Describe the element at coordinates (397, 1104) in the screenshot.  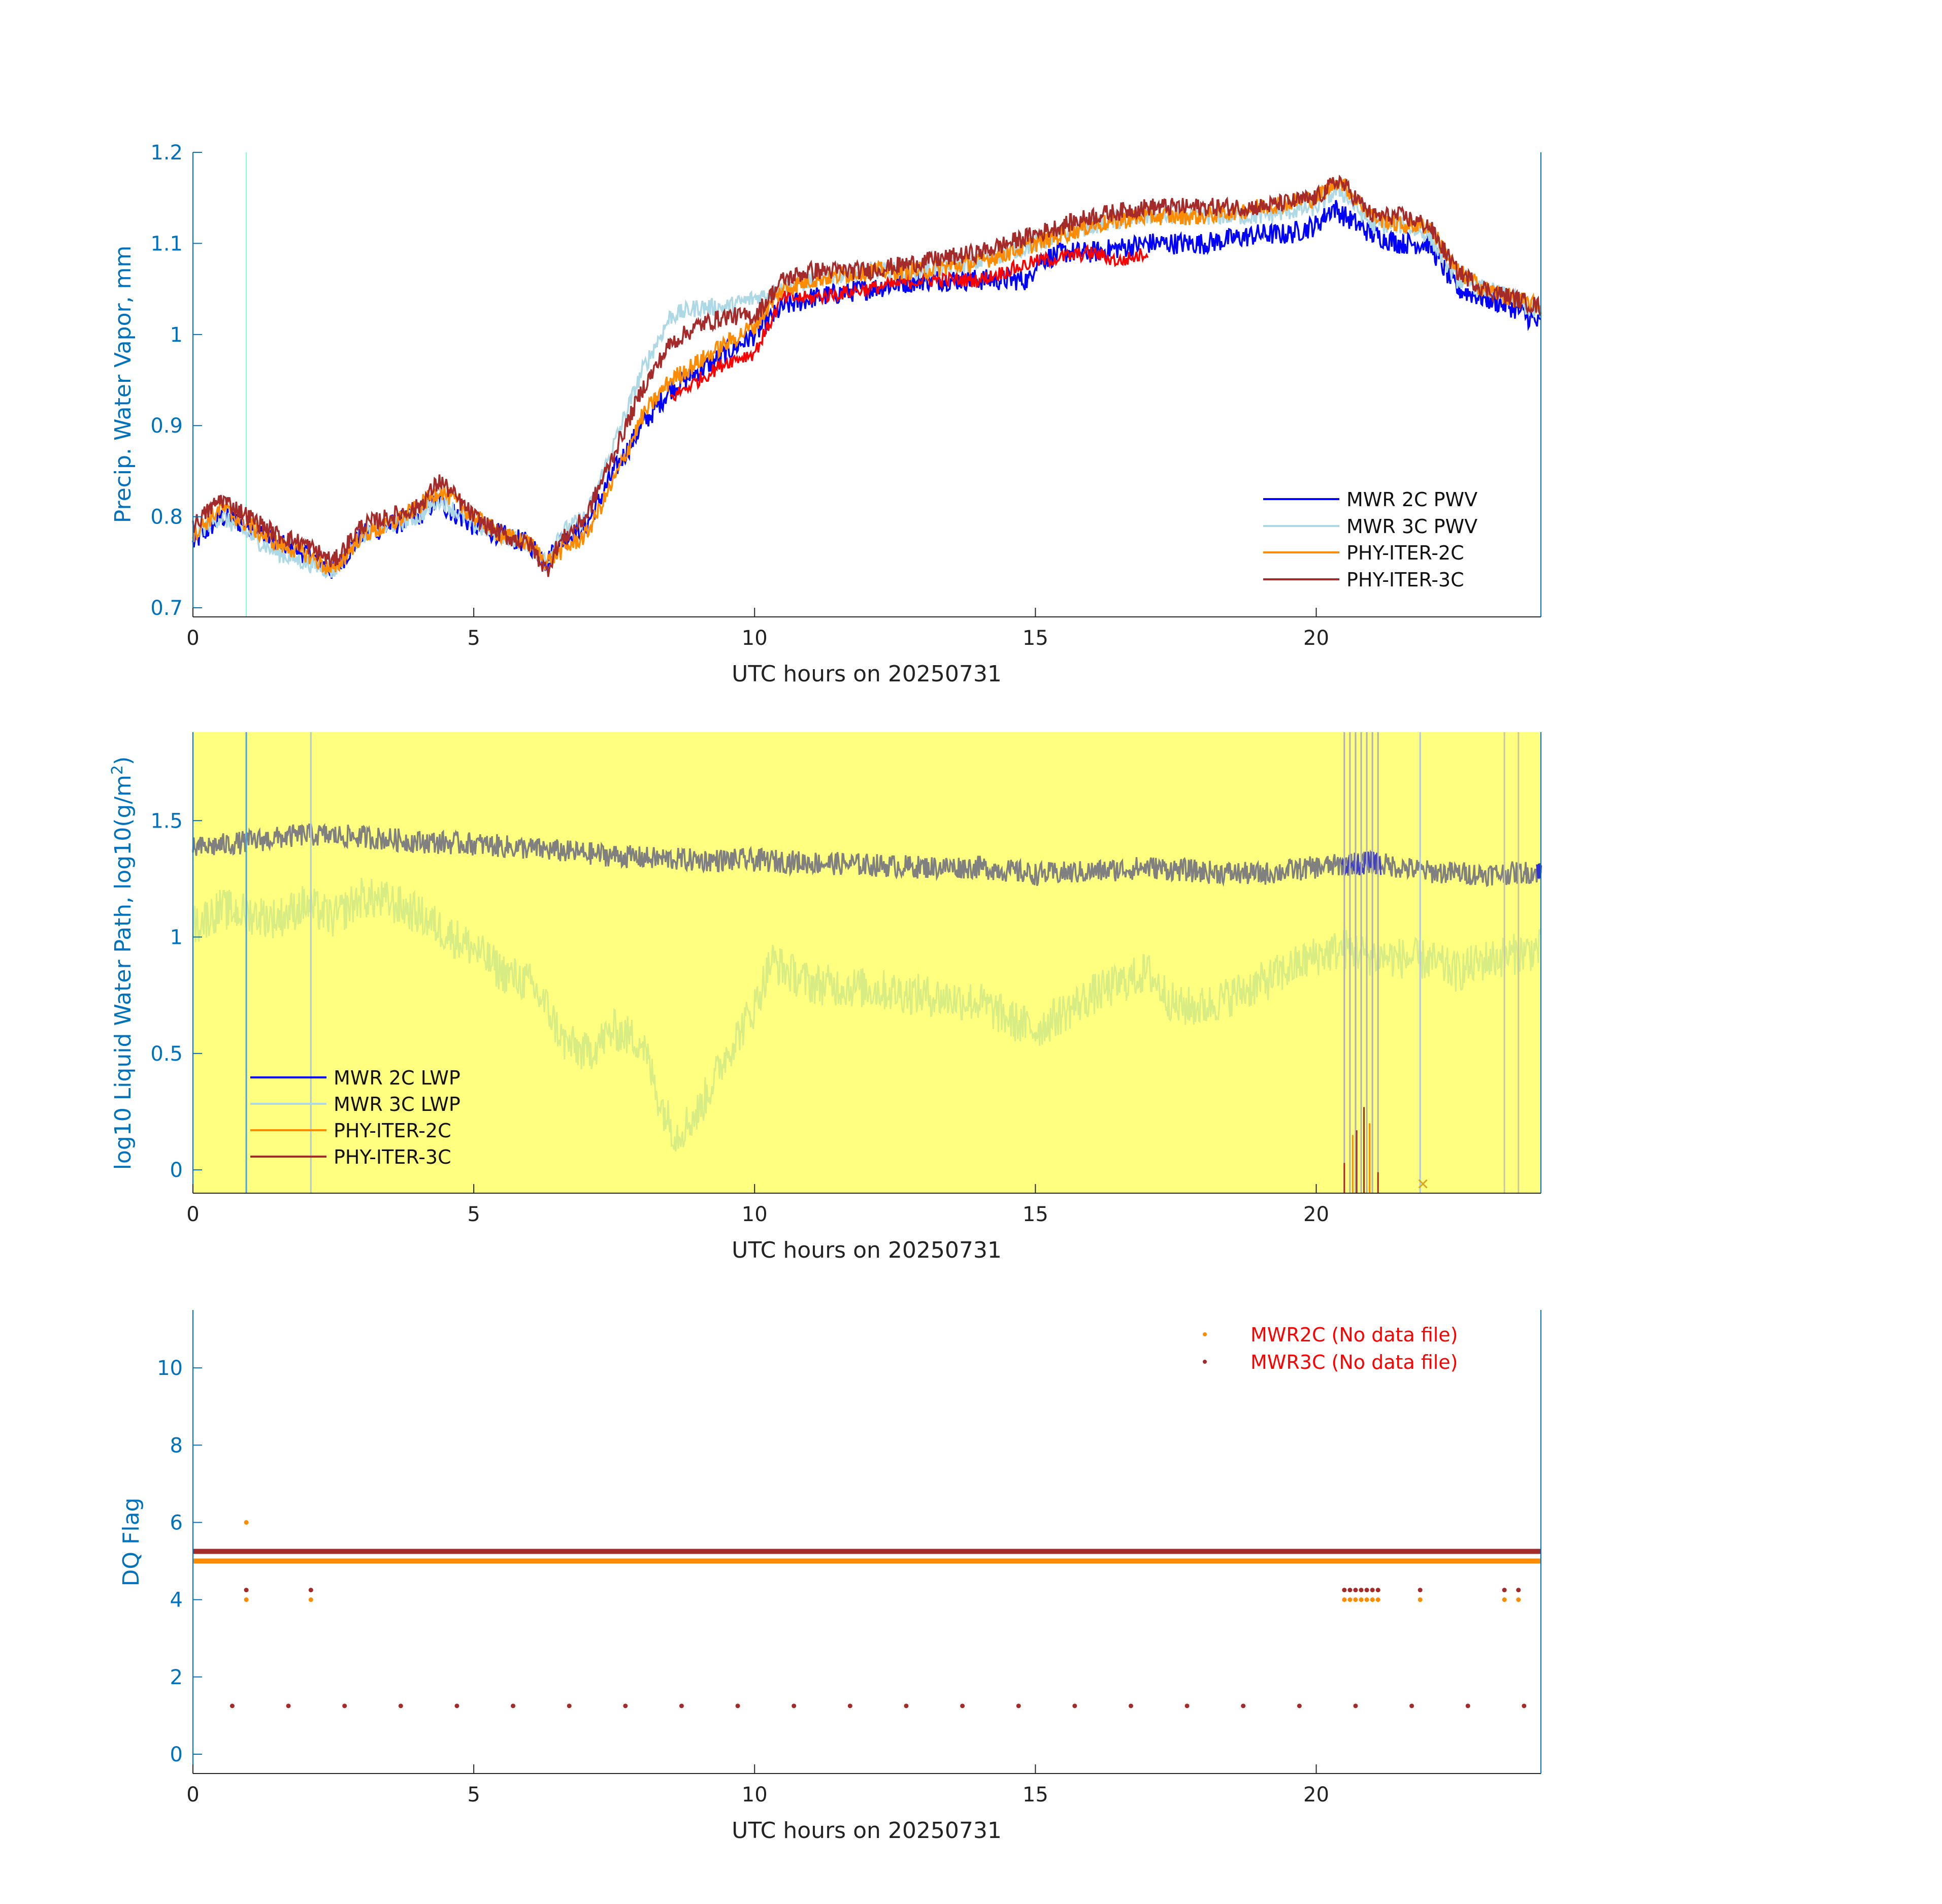
I see `lwp-legend-mwr3c: MWR 3C LWP` at that location.